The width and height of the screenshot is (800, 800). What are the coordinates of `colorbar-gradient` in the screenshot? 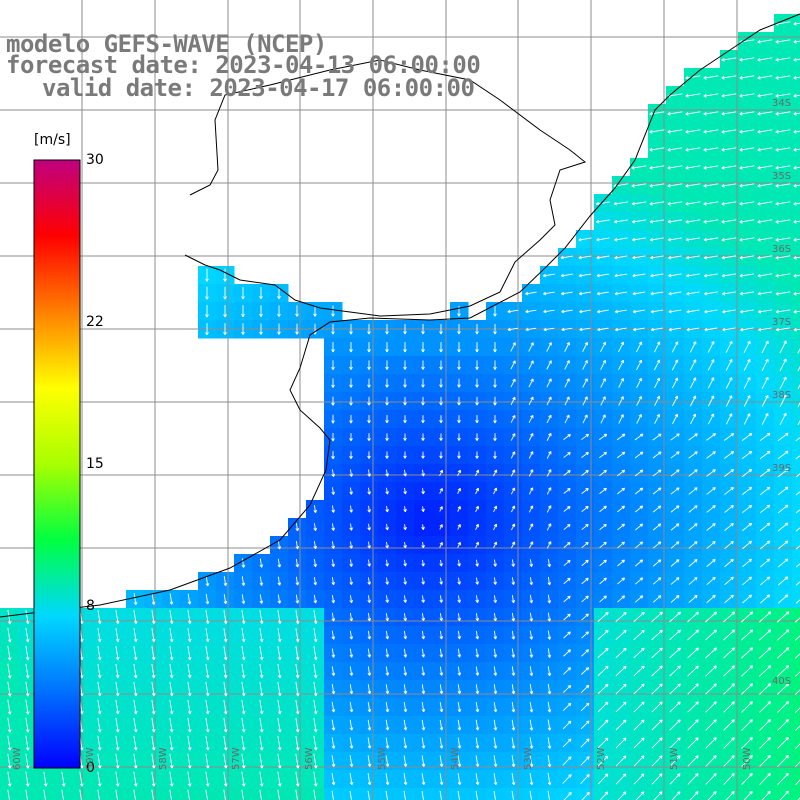 It's located at (57, 464).